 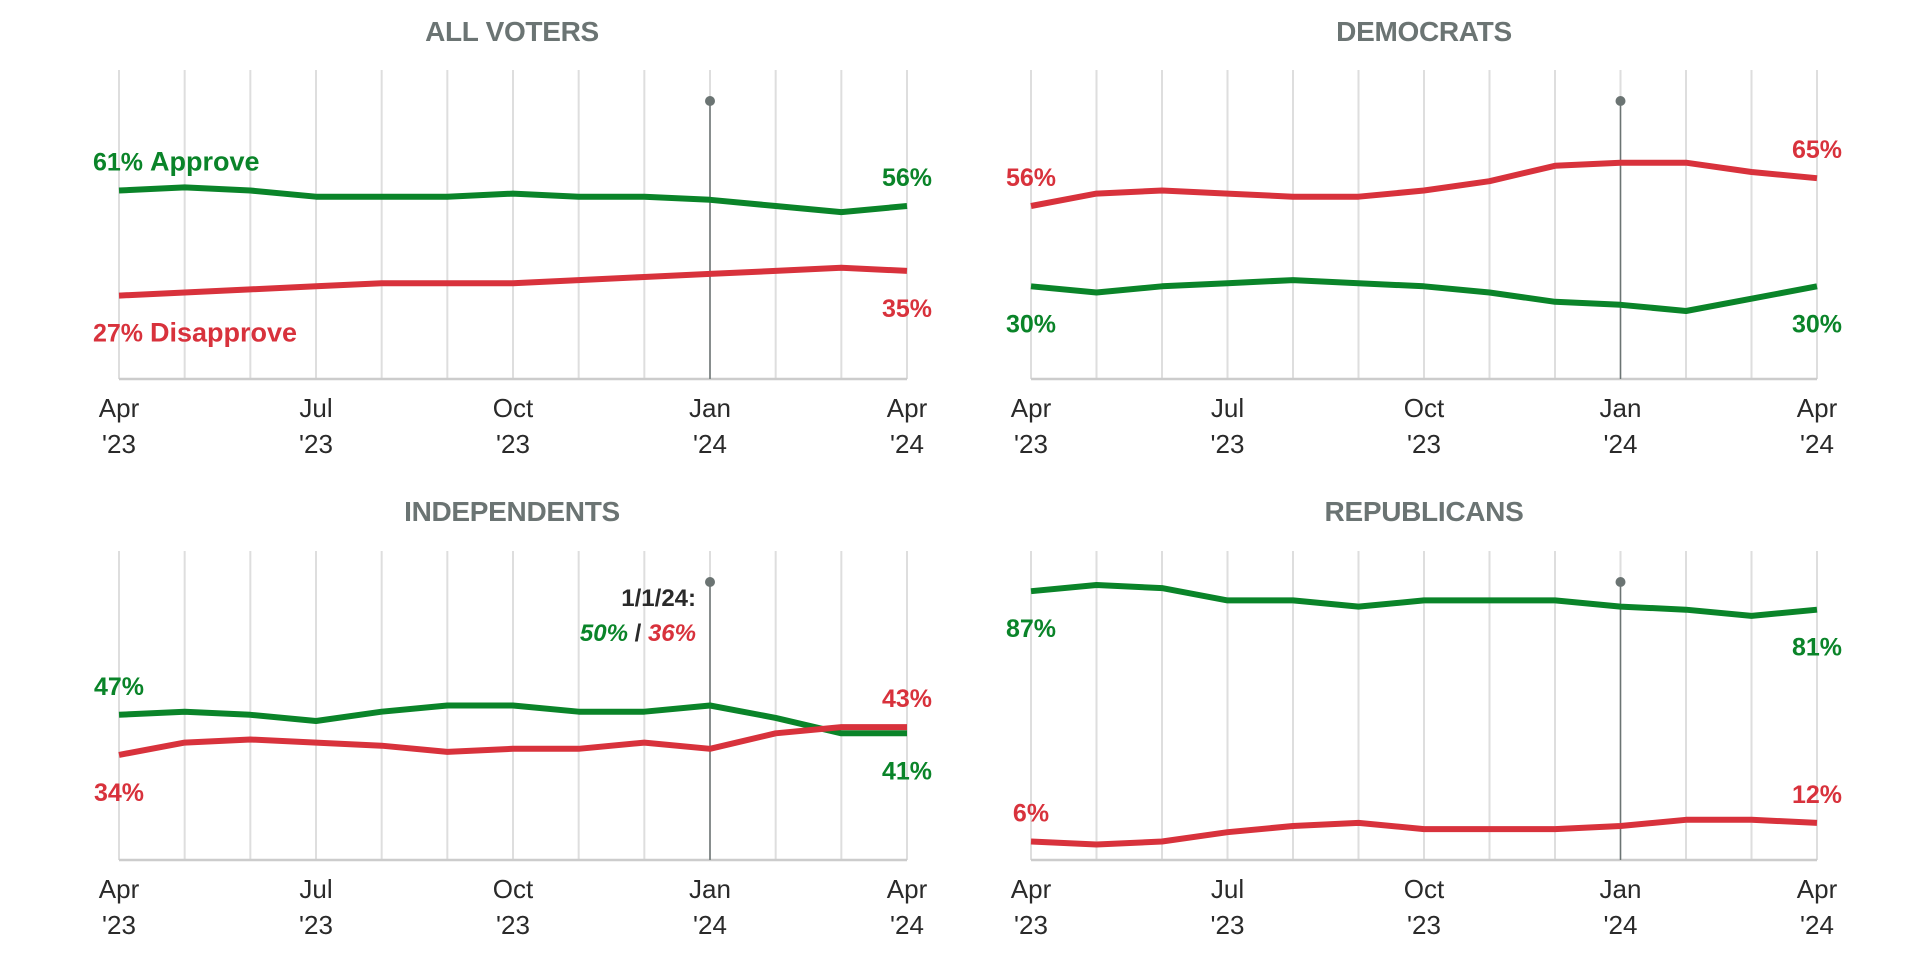 I want to click on annotation-values: 50% / 36%, so click(x=638, y=633).